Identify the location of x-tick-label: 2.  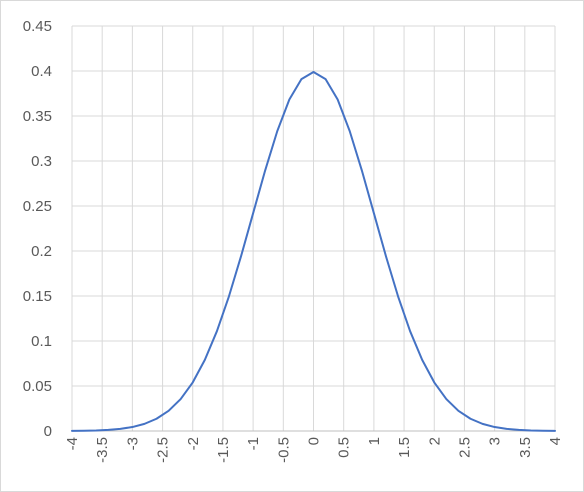
(434, 441).